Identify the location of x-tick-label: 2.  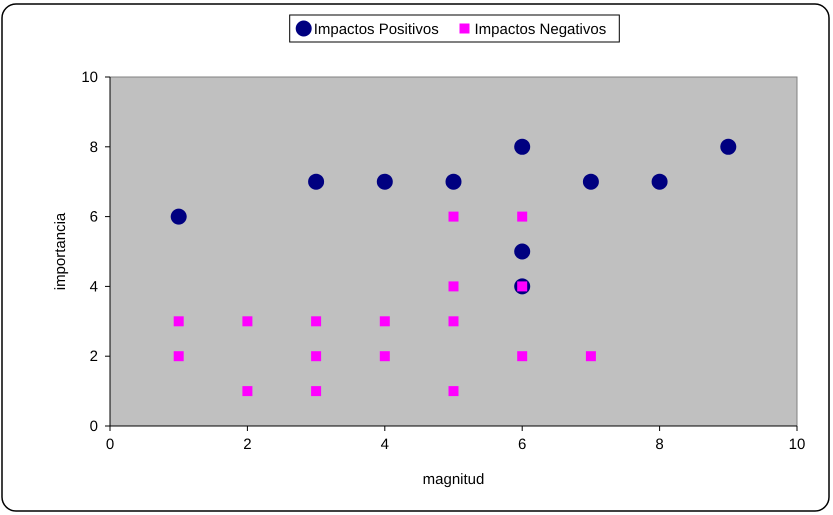
(247, 444).